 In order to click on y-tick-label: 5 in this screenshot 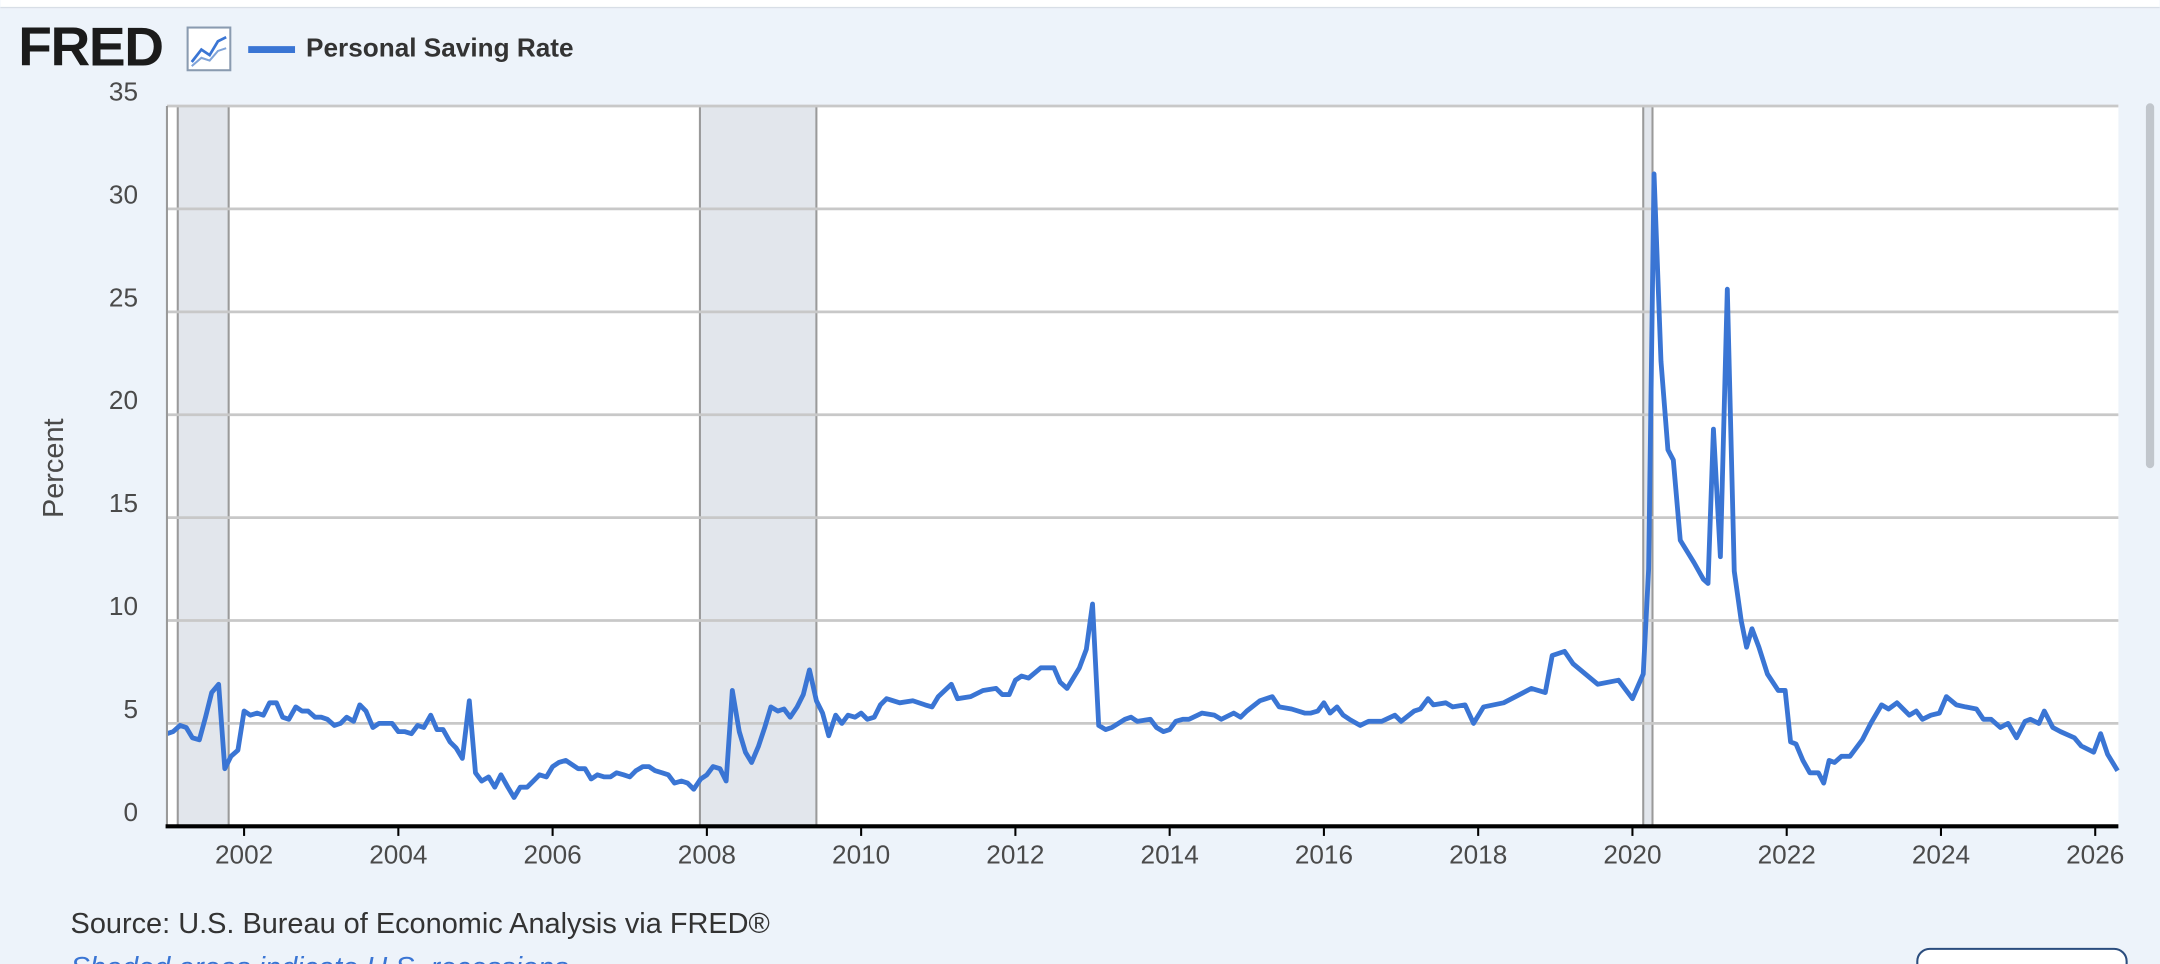, I will do `click(130, 709)`.